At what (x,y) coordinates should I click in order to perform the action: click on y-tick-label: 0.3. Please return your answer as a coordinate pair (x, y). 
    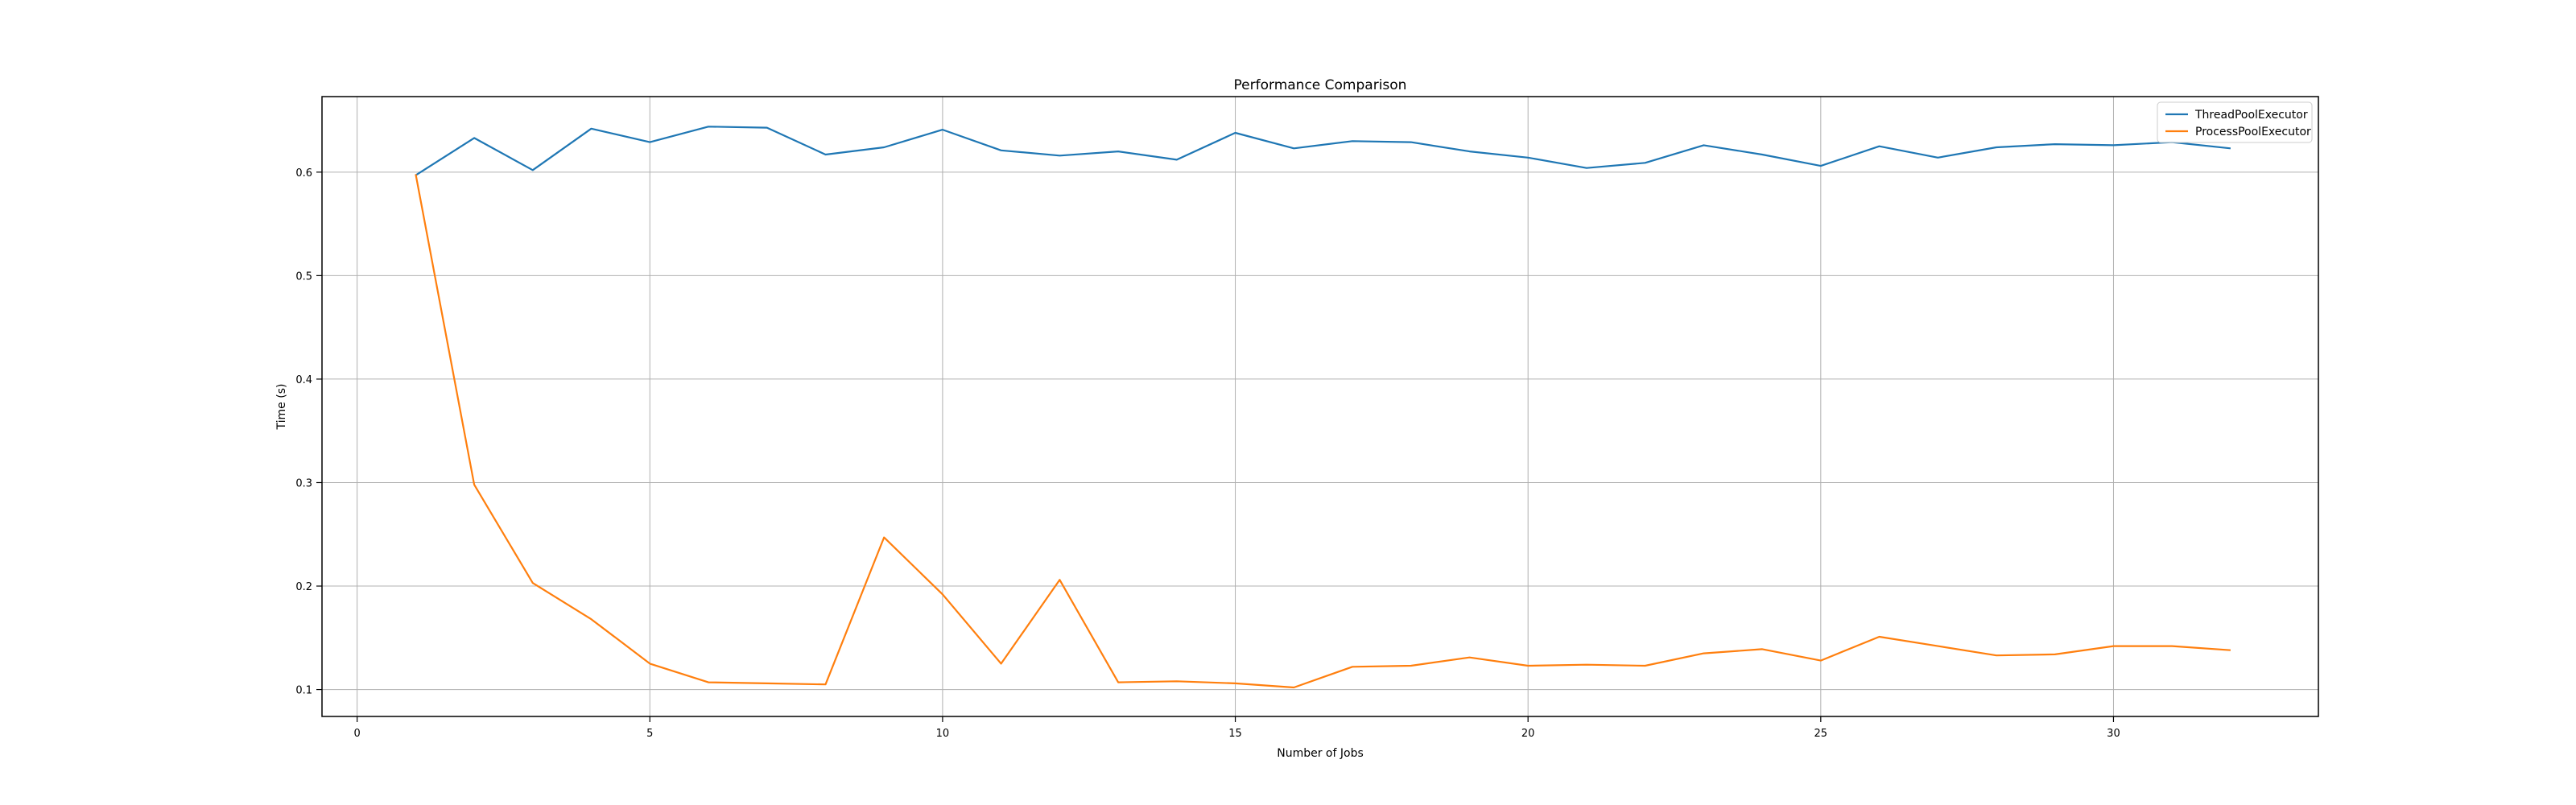
    Looking at the image, I should click on (303, 483).